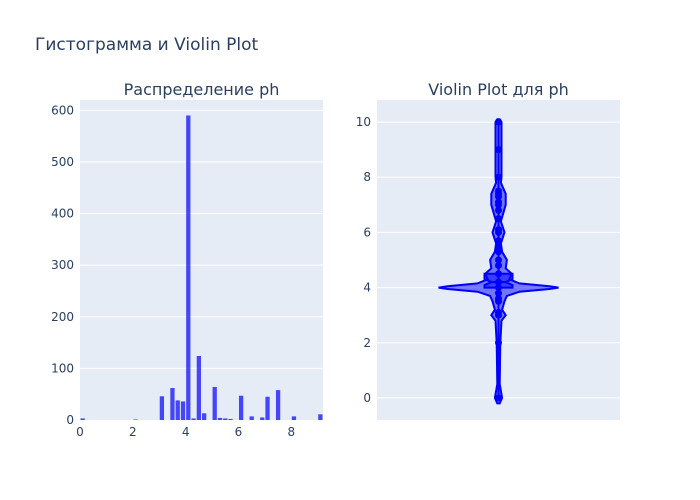 This screenshot has width=700, height=500. Describe the element at coordinates (367, 177) in the screenshot. I see `violin-y-tick-label: 8` at that location.